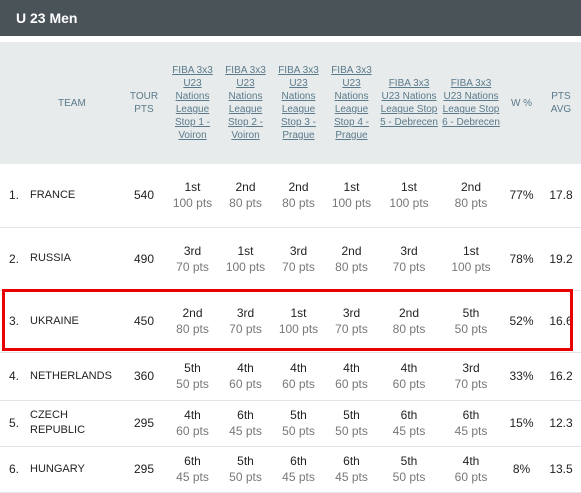 This screenshot has height=493, width=581. What do you see at coordinates (144, 321) in the screenshot?
I see `tour-pts-cell: 450` at bounding box center [144, 321].